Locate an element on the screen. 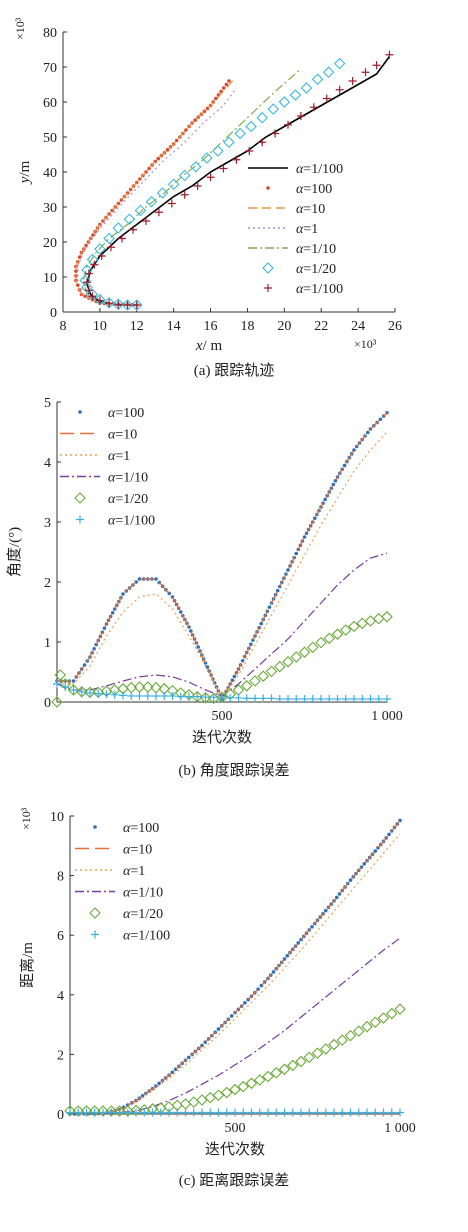 Image resolution: width=468 pixels, height=1232 pixels. y-tick-label: 10 is located at coordinates (57, 817).